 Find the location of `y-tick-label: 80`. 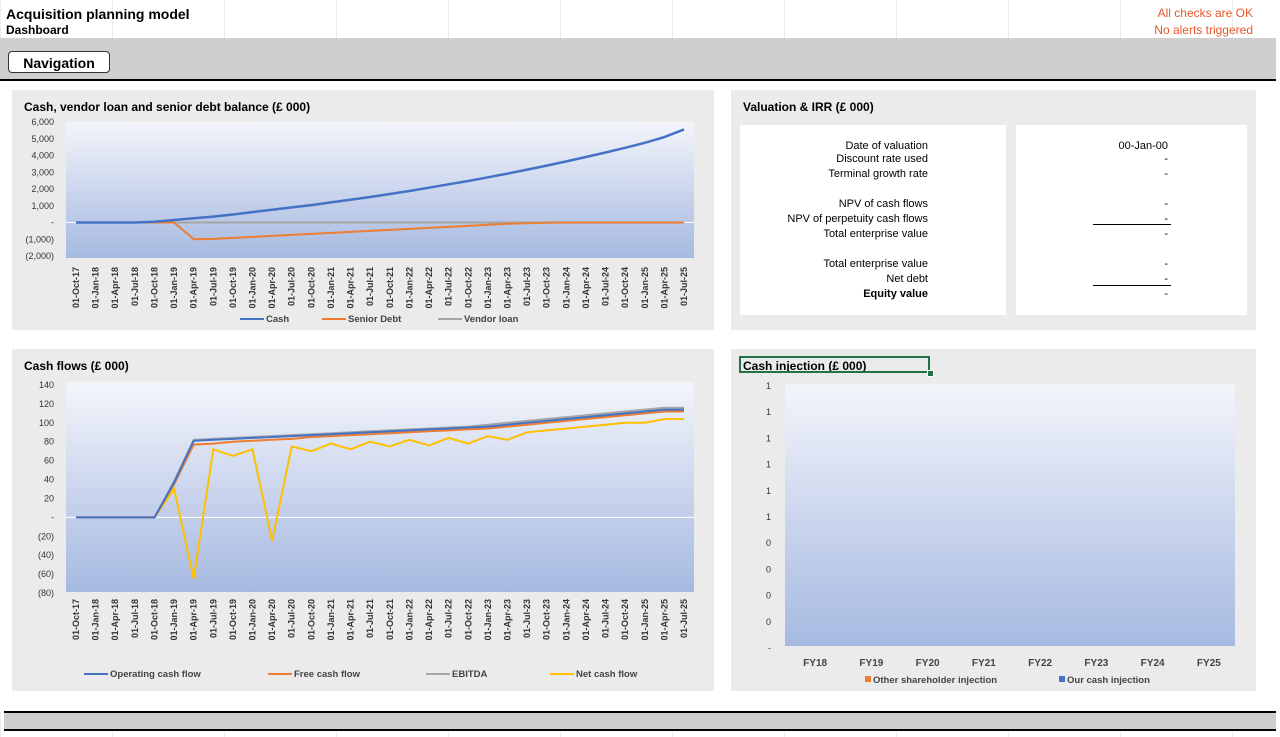

y-tick-label: 80 is located at coordinates (49, 442).